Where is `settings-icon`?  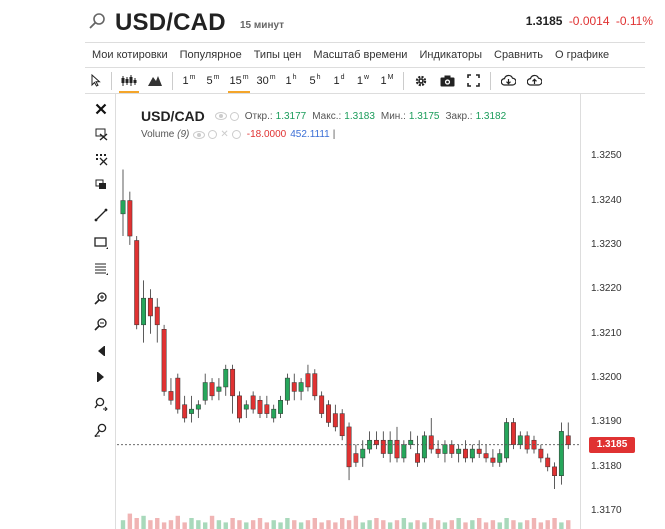 settings-icon is located at coordinates (236, 134).